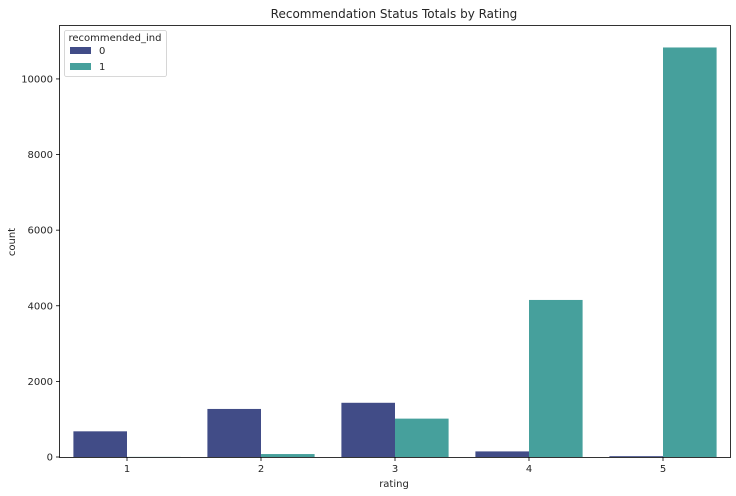 This screenshot has height=496, width=736. Describe the element at coordinates (40, 231) in the screenshot. I see `y-tick-label: 6000` at that location.